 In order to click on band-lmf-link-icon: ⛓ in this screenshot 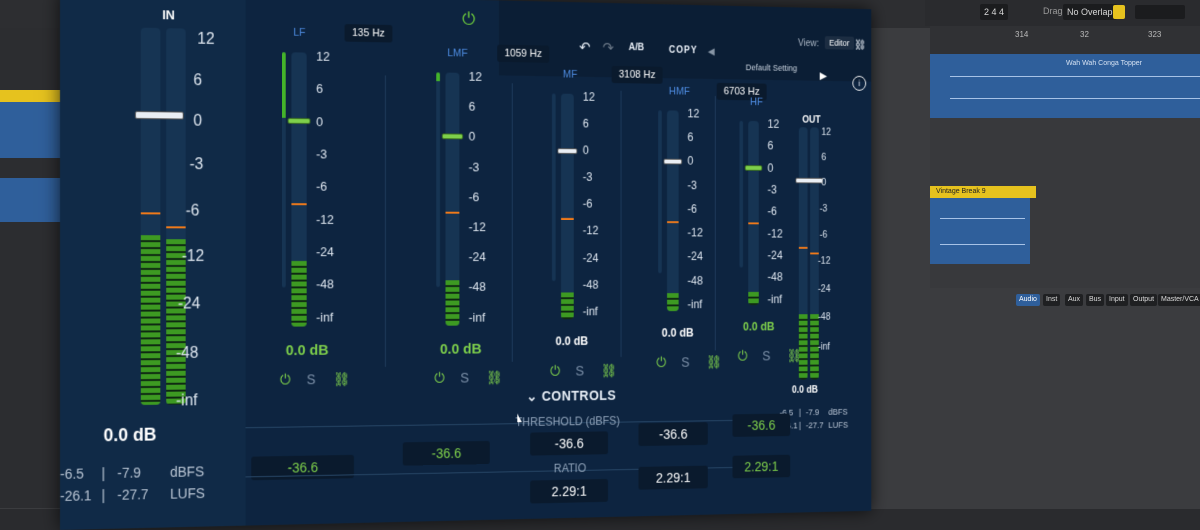, I will do `click(494, 378)`.